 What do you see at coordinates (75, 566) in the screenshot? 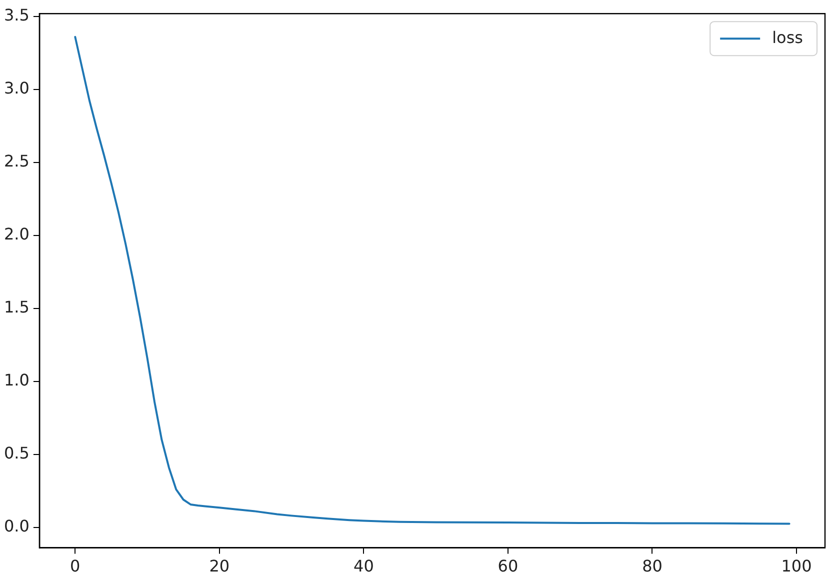
I see `x-tick-label: 0` at bounding box center [75, 566].